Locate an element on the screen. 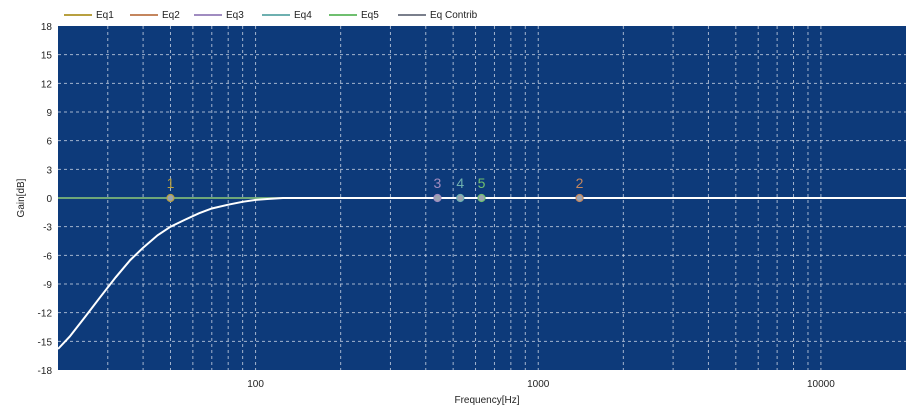  eq-marker-label-2: 2 is located at coordinates (580, 183).